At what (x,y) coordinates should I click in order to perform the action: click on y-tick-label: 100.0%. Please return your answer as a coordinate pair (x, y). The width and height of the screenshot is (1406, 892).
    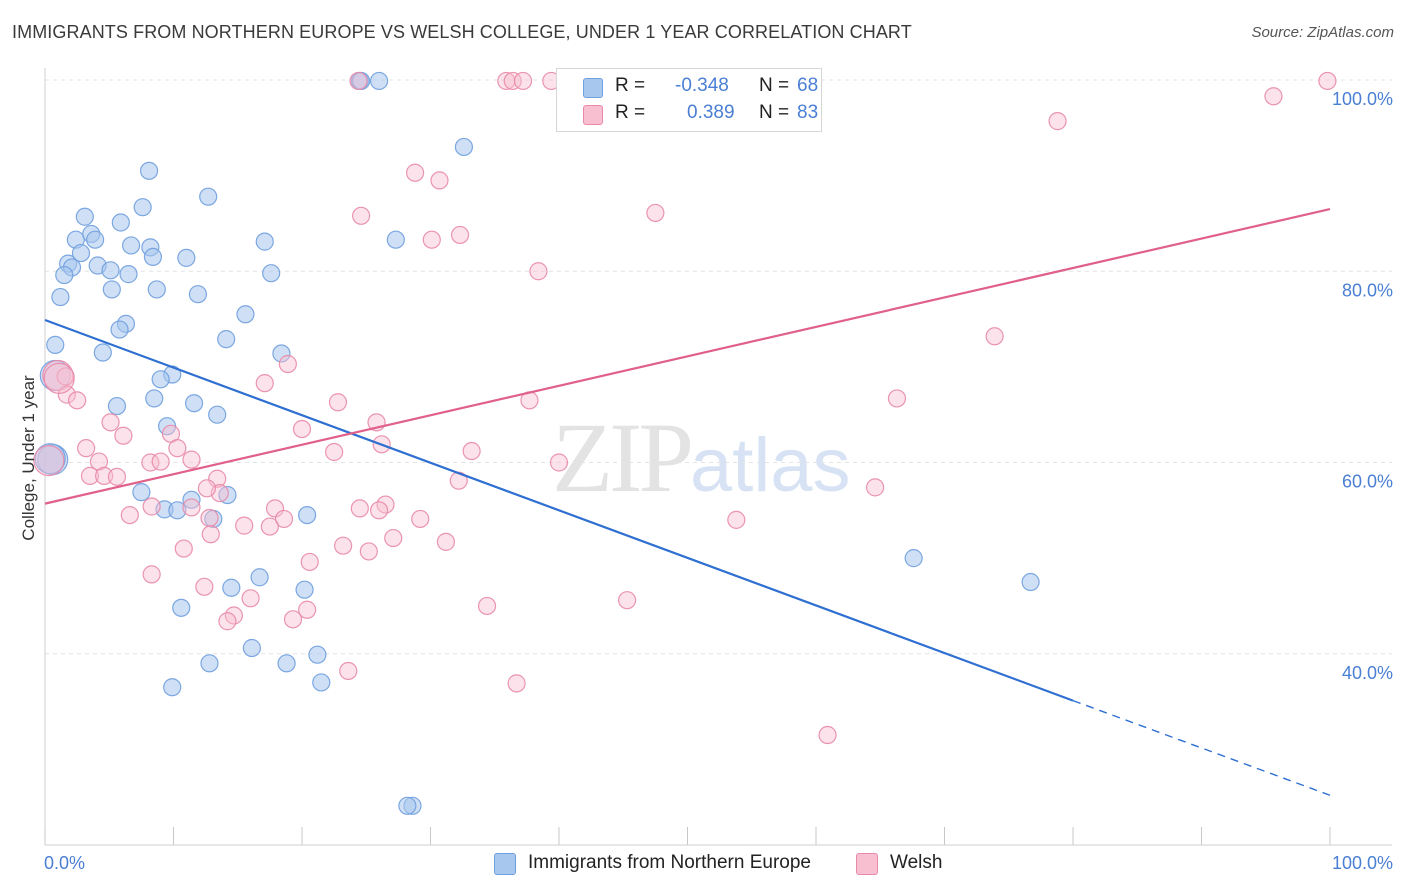
    Looking at the image, I should click on (1362, 99).